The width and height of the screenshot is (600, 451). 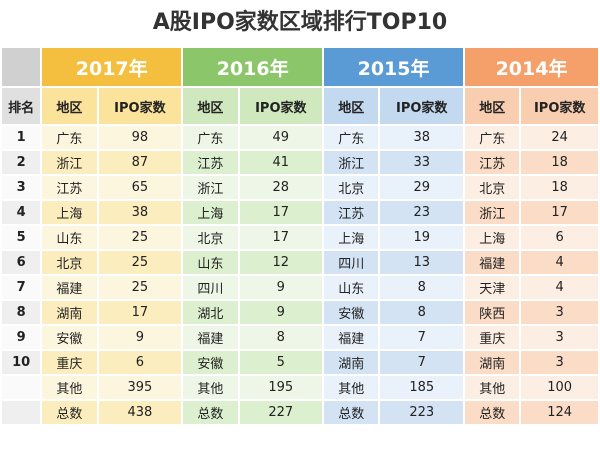 I want to click on table-row: 排名 地区 IPO家数 地区 IPO家数 地区 IPO家数 地区 IPO家数, so click(x=300, y=106).